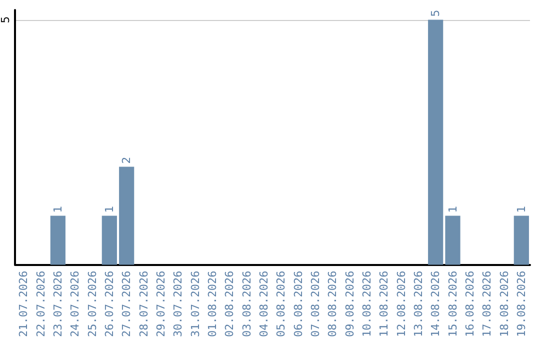  What do you see at coordinates (401, 304) in the screenshot?
I see `x-tick-label: 12.08.2026` at bounding box center [401, 304].